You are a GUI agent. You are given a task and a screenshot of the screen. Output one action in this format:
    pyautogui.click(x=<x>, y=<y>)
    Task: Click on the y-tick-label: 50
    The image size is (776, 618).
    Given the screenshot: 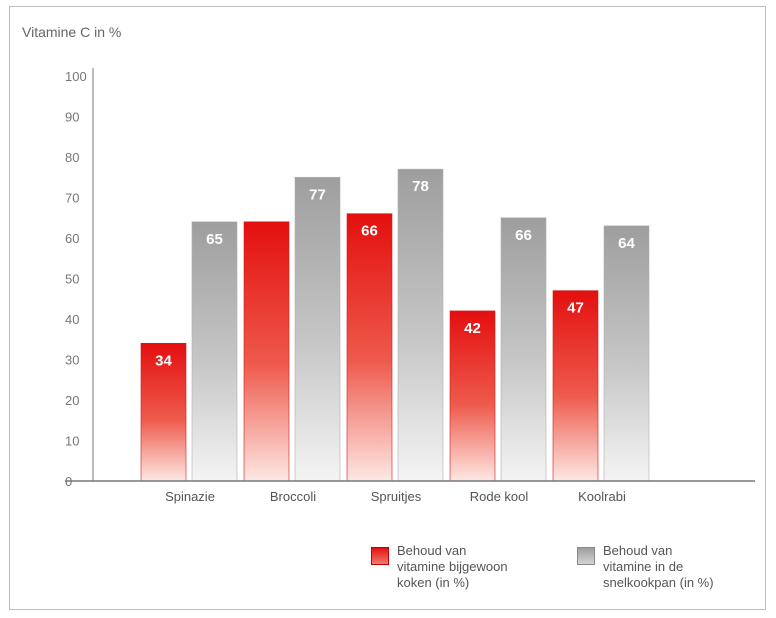 What is the action you would take?
    pyautogui.click(x=72, y=279)
    